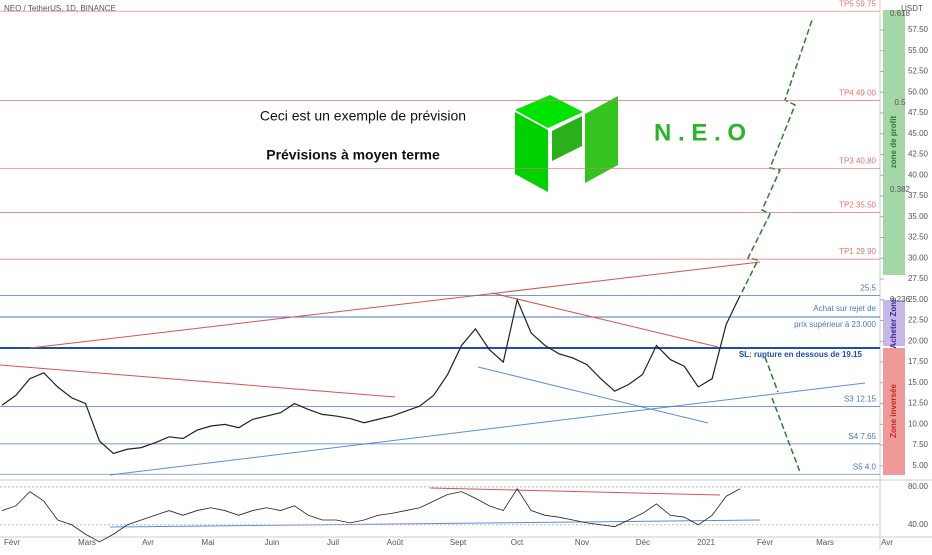 Image resolution: width=932 pixels, height=555 pixels. What do you see at coordinates (918, 278) in the screenshot?
I see `y-tick-label: 27.50` at bounding box center [918, 278].